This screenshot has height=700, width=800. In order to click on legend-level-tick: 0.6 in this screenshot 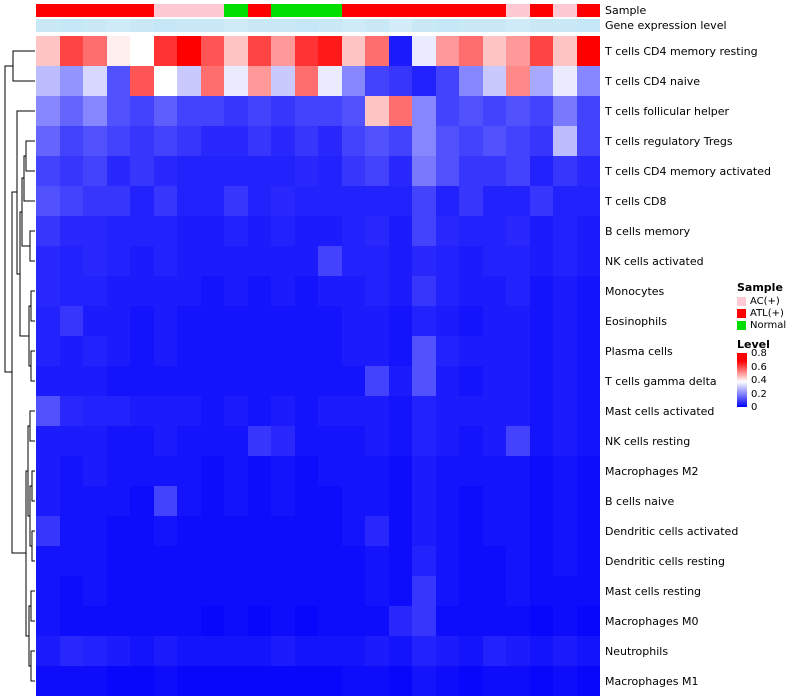, I will do `click(759, 367)`.